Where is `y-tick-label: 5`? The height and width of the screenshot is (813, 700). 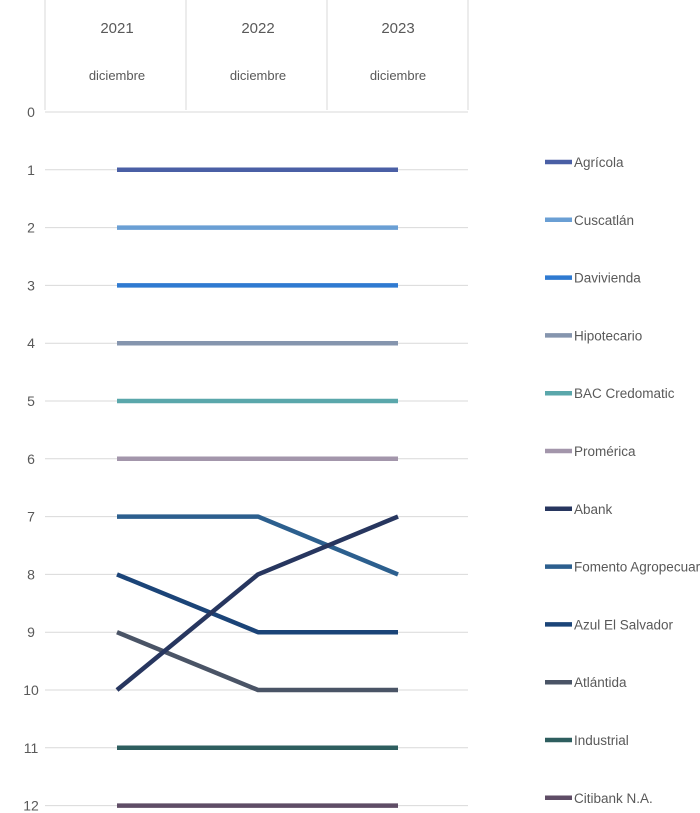
y-tick-label: 5 is located at coordinates (31, 401).